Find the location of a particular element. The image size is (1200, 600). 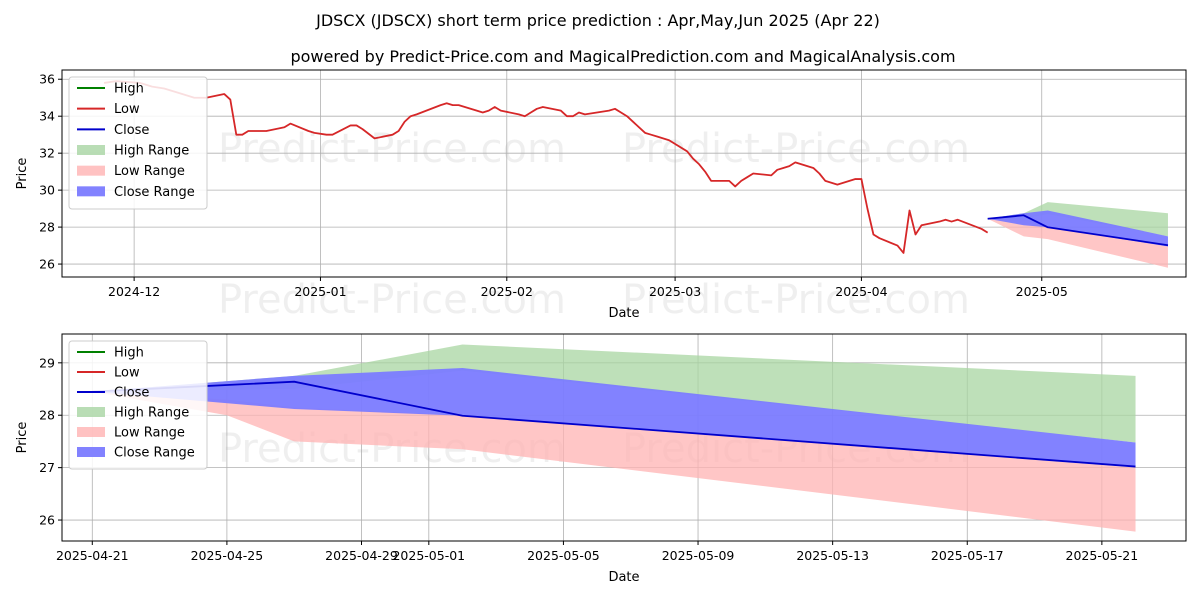

x-tick-label: 2025-04-25 is located at coordinates (227, 555).